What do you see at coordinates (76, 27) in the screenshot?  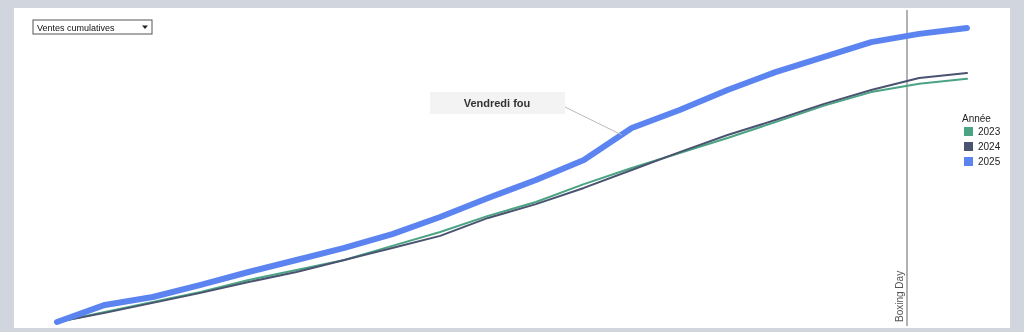 I see `chart-title: Ventes cumulatives` at bounding box center [76, 27].